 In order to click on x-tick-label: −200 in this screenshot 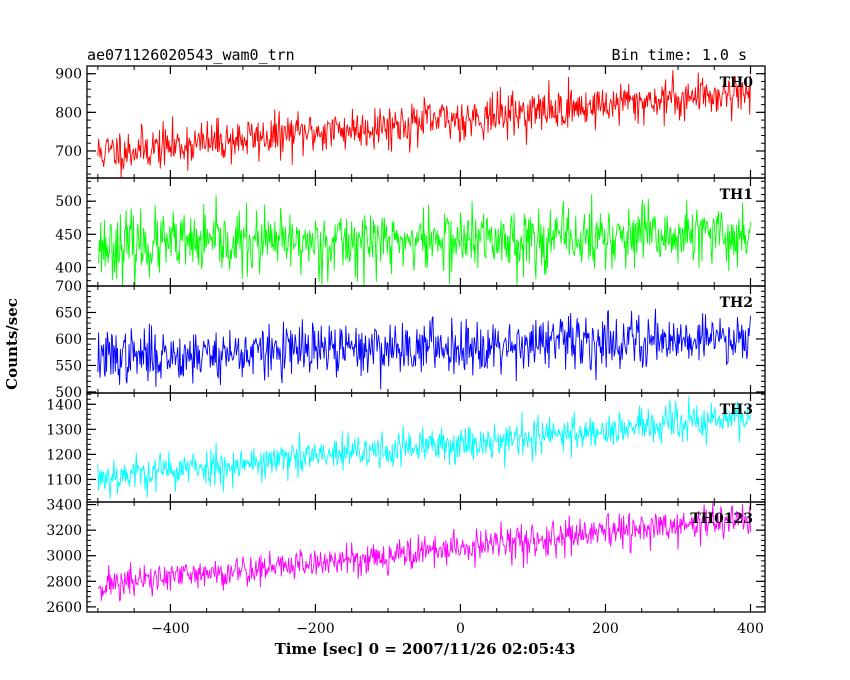, I will do `click(315, 629)`.